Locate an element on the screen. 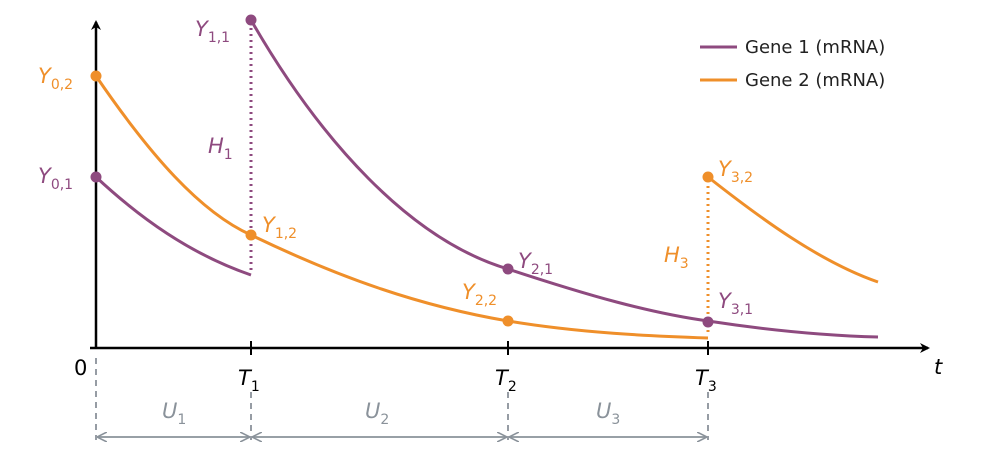  tick-label-t2: T2 is located at coordinates (506, 380).